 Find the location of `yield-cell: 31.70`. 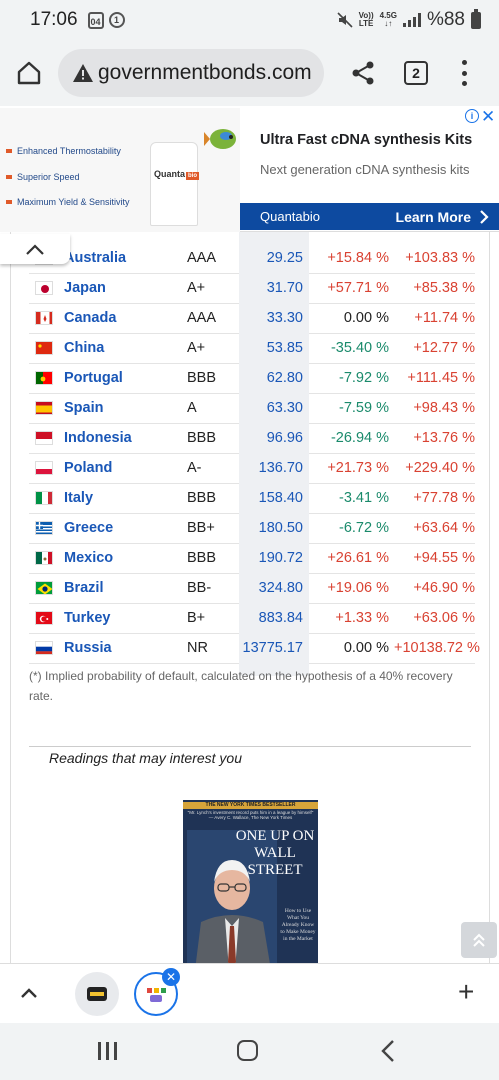

yield-cell: 31.70 is located at coordinates (274, 289).